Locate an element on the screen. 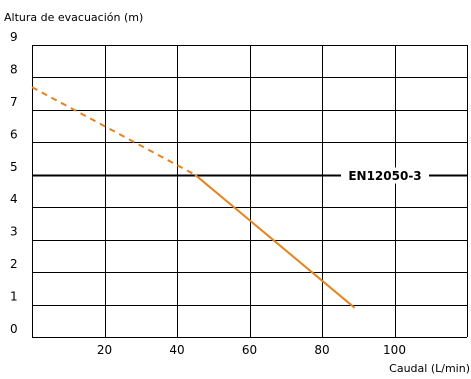 Image resolution: width=471 pixels, height=379 pixels. y-tick-label: 8 is located at coordinates (14, 69).